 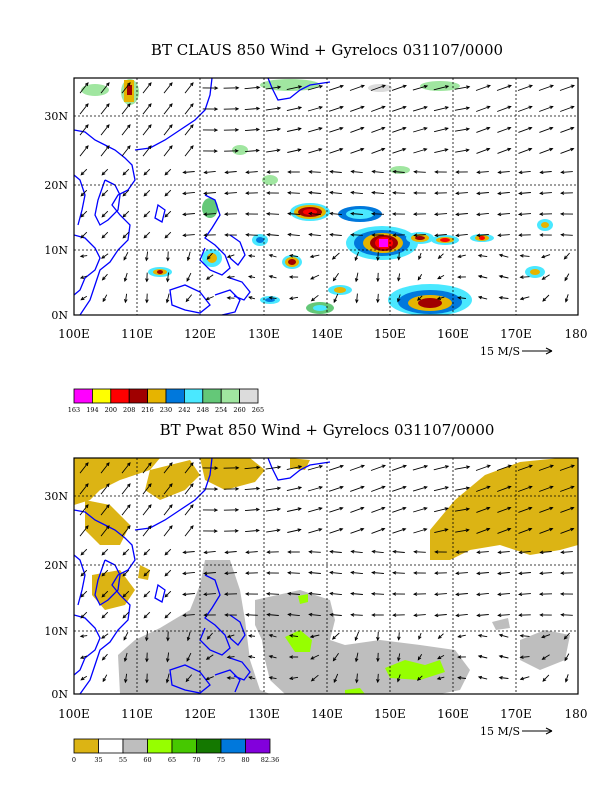 I want to click on panel-title: BT CLAUS 850 Wind + Gyrelocs 031107/0000, so click(x=327, y=50).